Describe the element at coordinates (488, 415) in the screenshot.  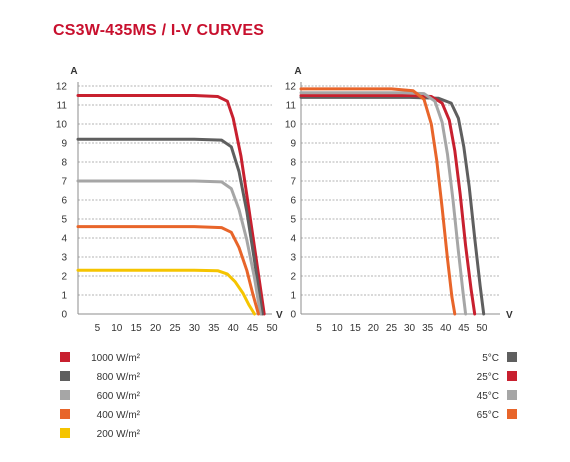
I see `legend-label: 65°C` at that location.